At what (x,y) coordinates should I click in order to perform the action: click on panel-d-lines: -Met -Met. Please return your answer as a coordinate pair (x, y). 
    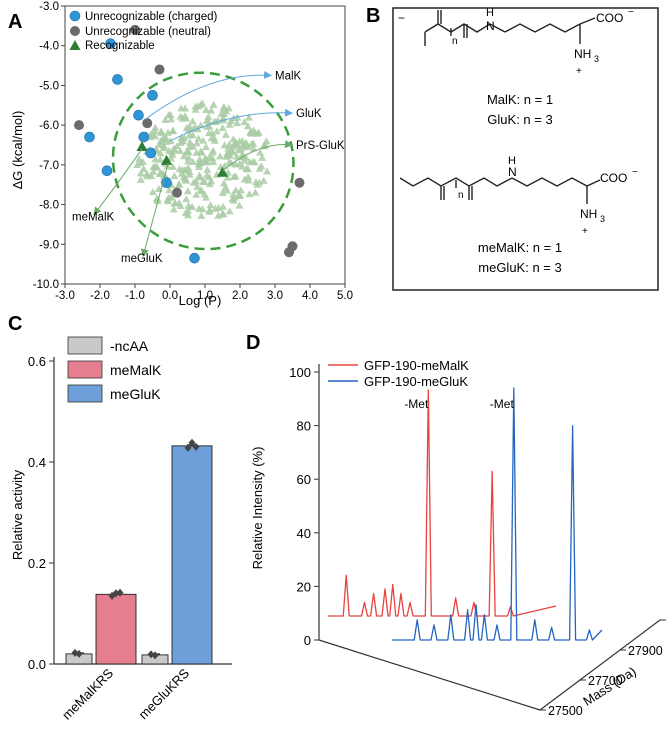
    Looking at the image, I should click on (465, 514).